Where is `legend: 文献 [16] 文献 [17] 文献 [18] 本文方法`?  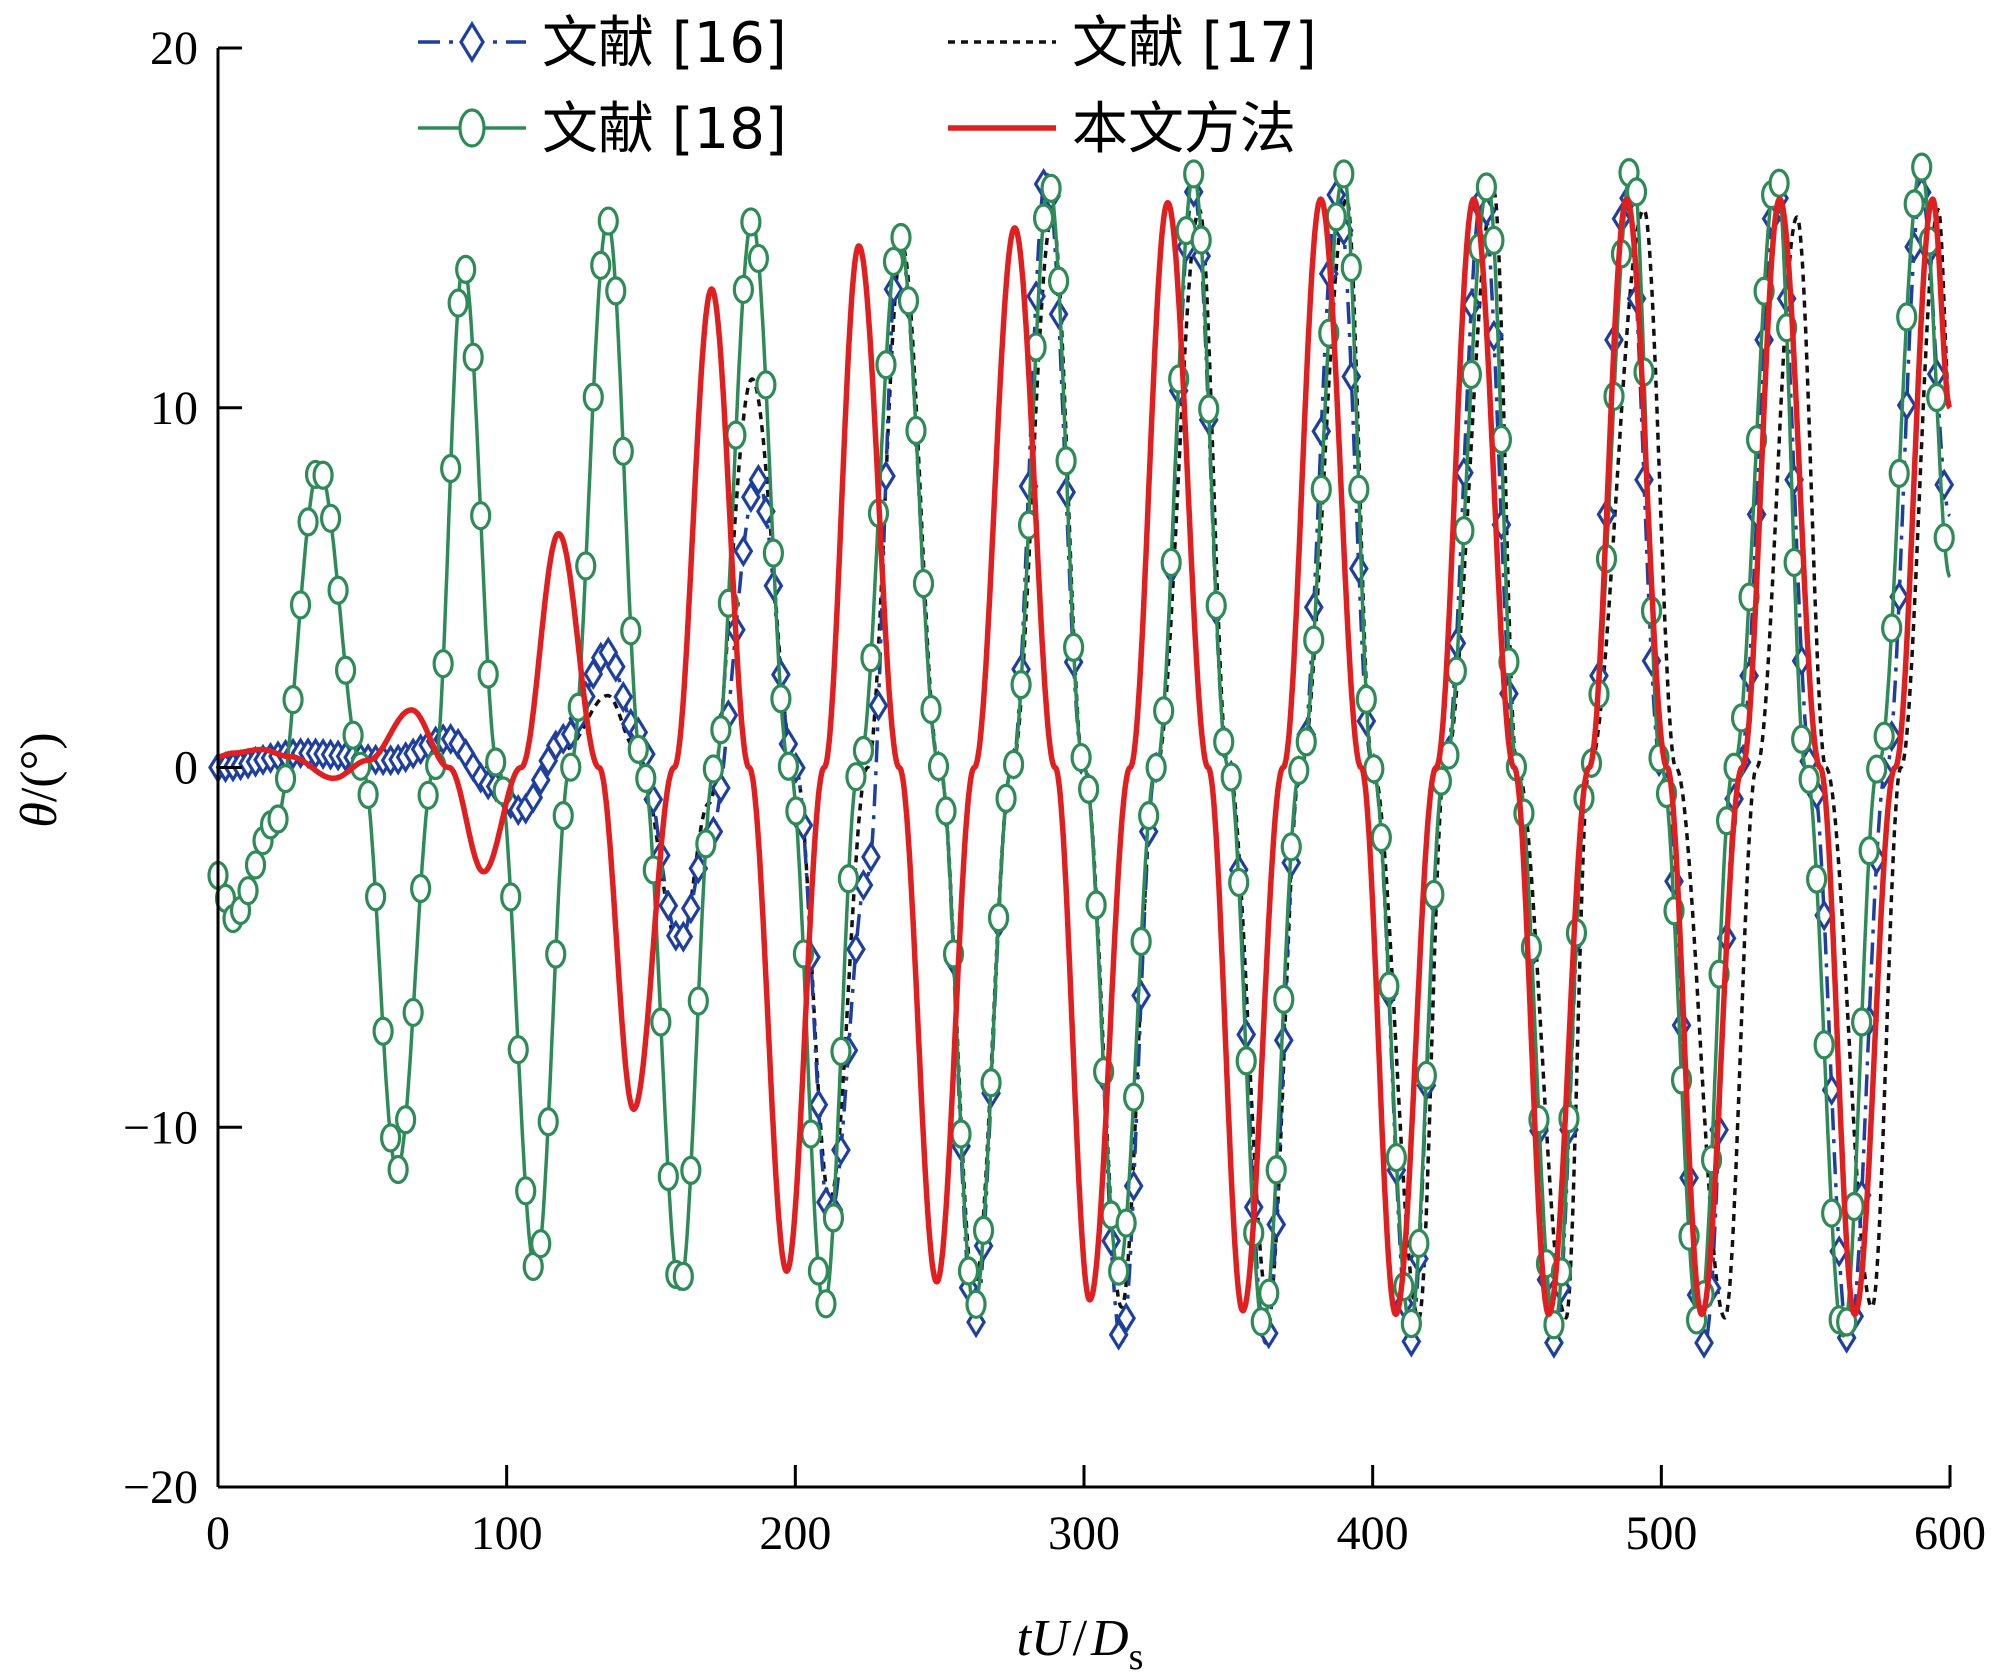
legend: 文献 [16] 文献 [17] 文献 [18] 本文方法 is located at coordinates (867, 86).